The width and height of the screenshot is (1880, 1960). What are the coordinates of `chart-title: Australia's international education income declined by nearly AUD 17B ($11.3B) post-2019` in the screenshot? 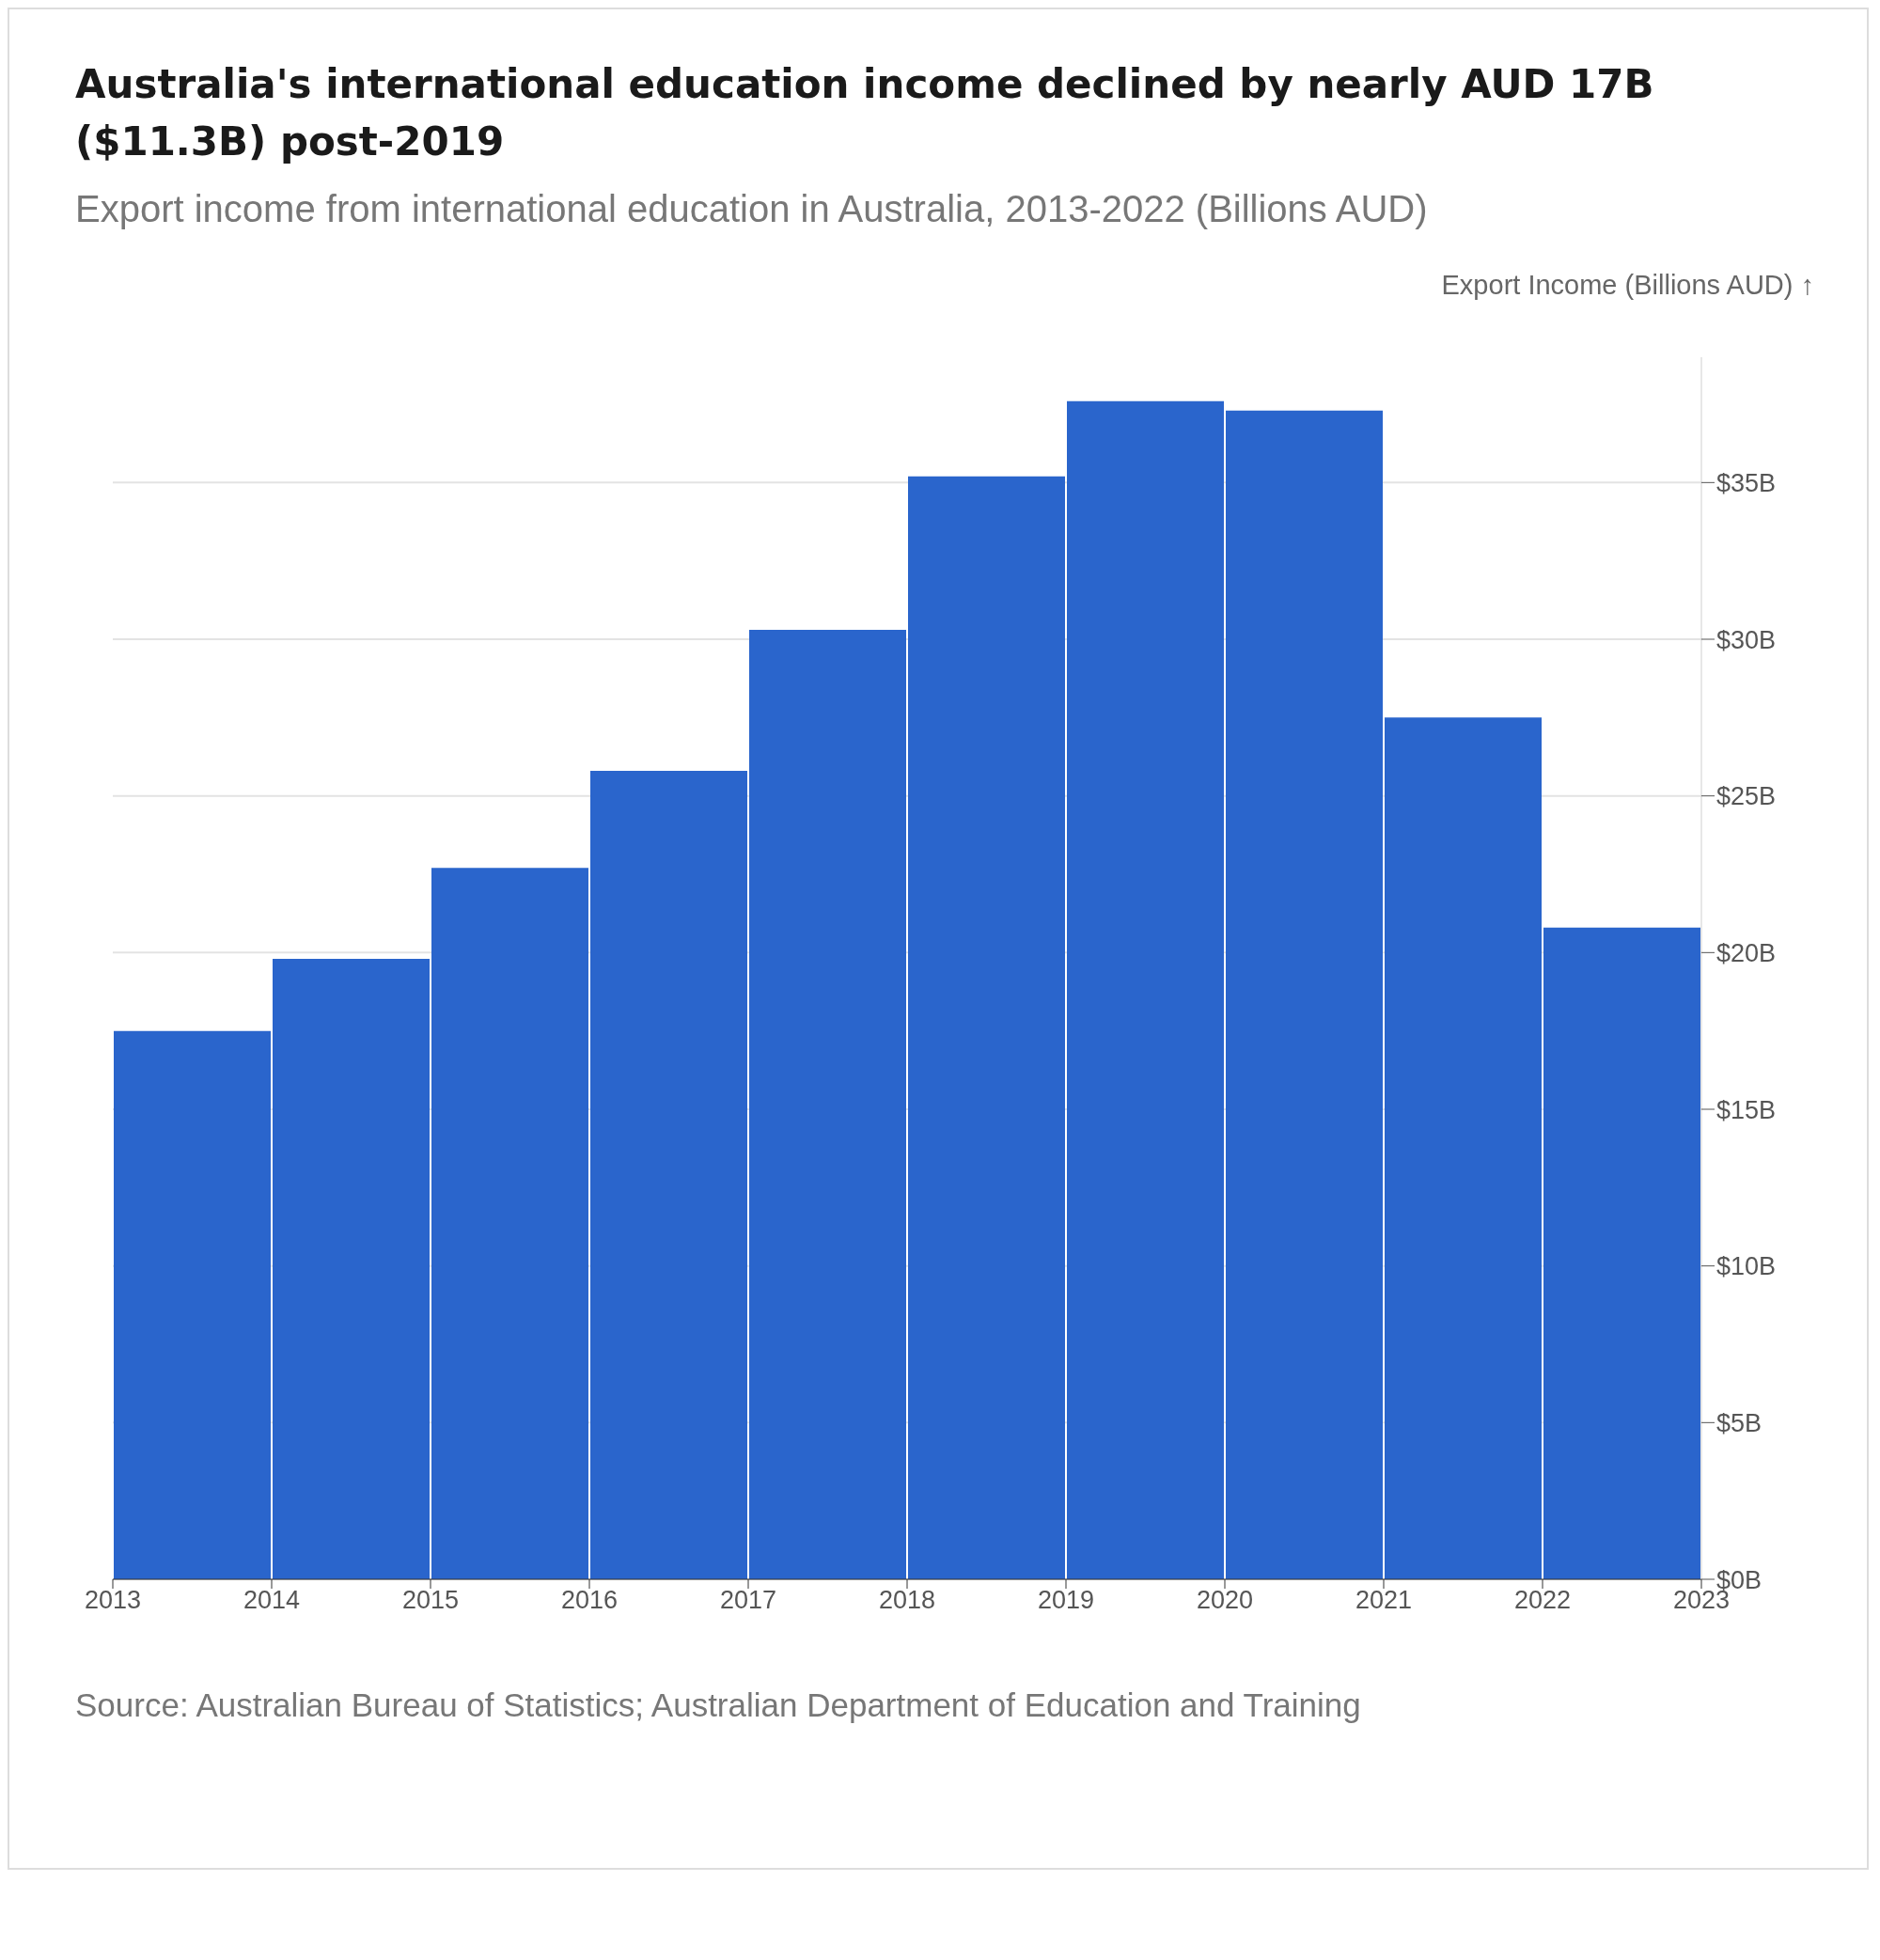 It's located at (865, 113).